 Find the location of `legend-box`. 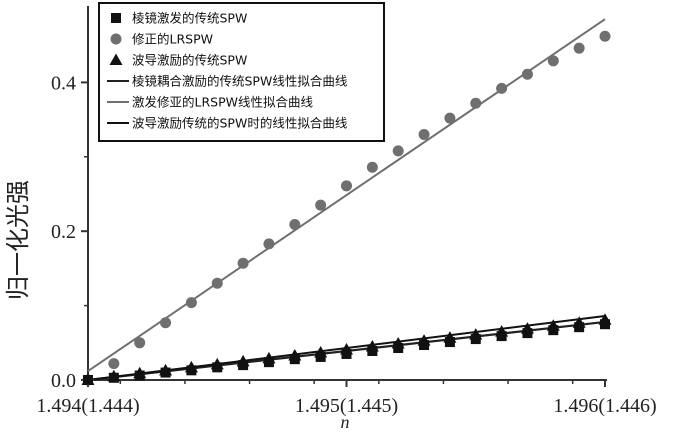

legend-box is located at coordinates (241, 72).